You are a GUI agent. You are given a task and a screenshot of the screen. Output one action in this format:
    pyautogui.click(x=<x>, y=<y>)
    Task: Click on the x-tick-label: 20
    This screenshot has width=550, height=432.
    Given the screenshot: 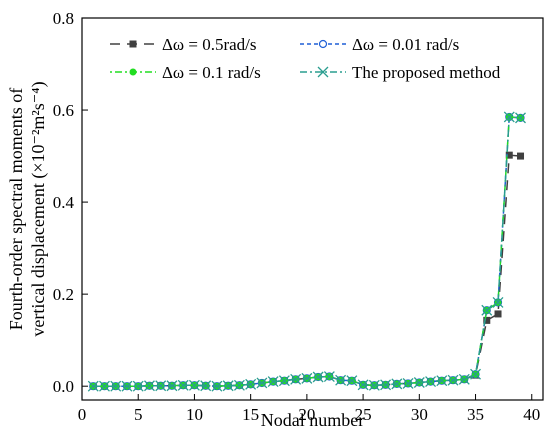 What is the action you would take?
    pyautogui.click(x=306, y=414)
    